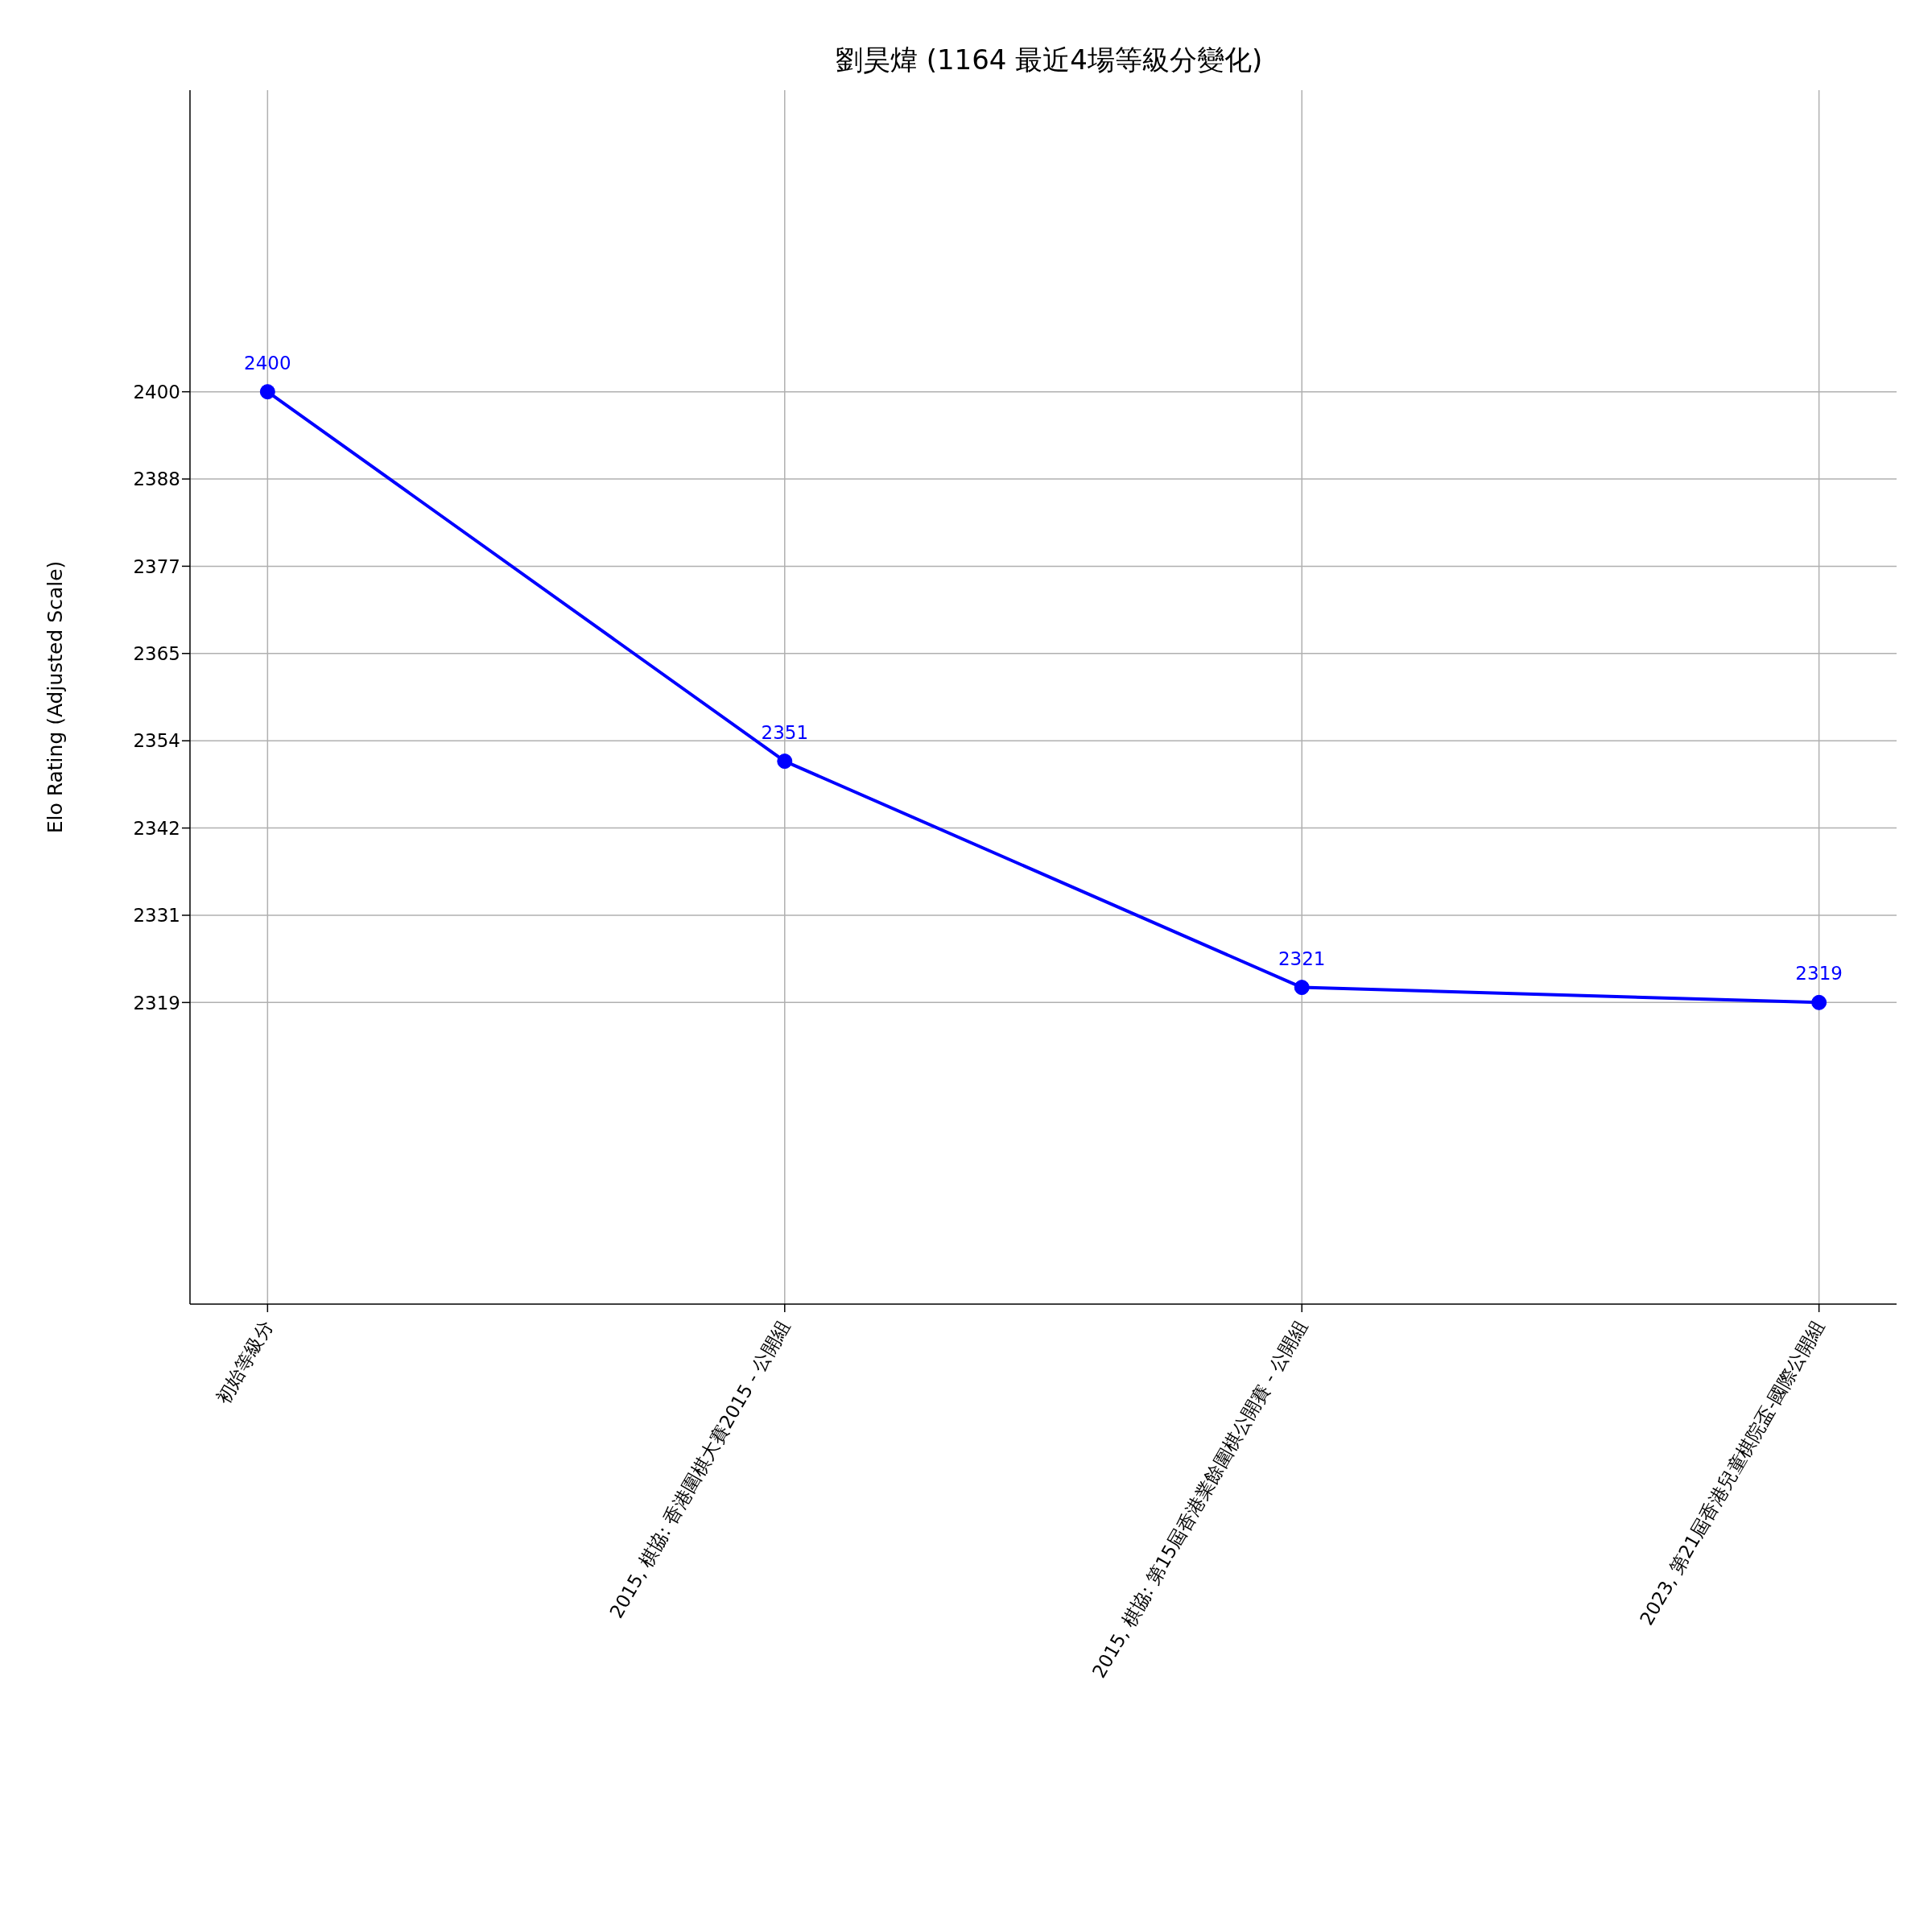 The image size is (1932, 1932). I want to click on data-label: 2319, so click(1819, 974).